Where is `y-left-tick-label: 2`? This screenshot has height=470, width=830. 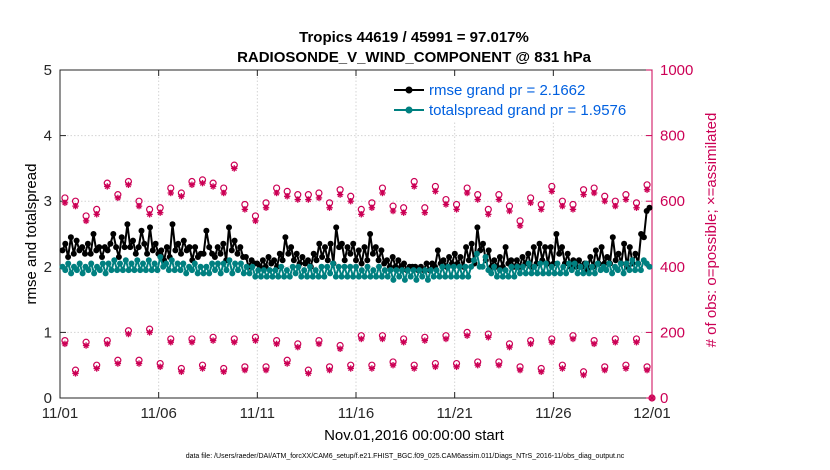 y-left-tick-label: 2 is located at coordinates (48, 267).